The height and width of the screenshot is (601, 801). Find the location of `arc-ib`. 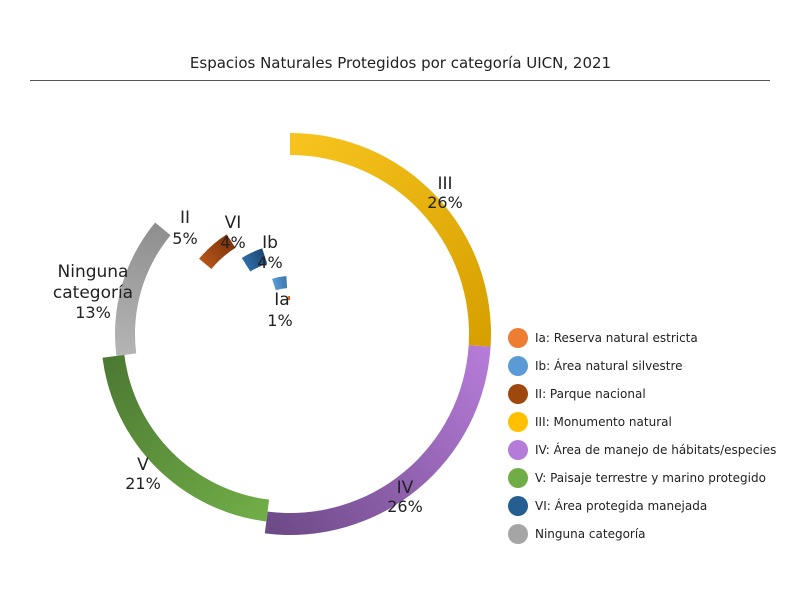

arc-ib is located at coordinates (280, 283).